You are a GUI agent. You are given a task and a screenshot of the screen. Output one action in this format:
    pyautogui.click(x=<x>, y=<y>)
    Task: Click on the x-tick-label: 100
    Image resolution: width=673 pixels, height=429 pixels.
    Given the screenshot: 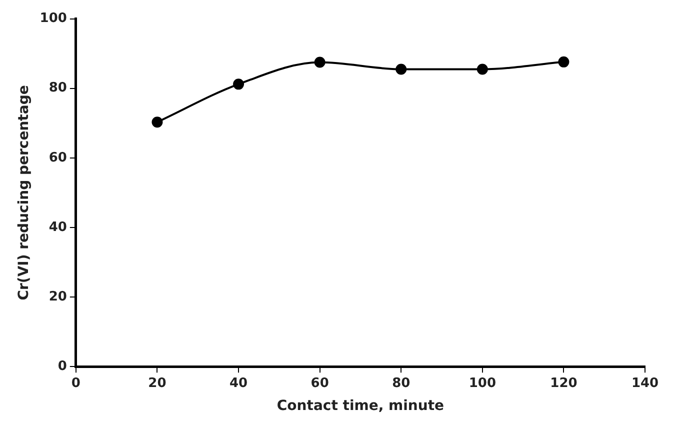 What is the action you would take?
    pyautogui.click(x=482, y=383)
    